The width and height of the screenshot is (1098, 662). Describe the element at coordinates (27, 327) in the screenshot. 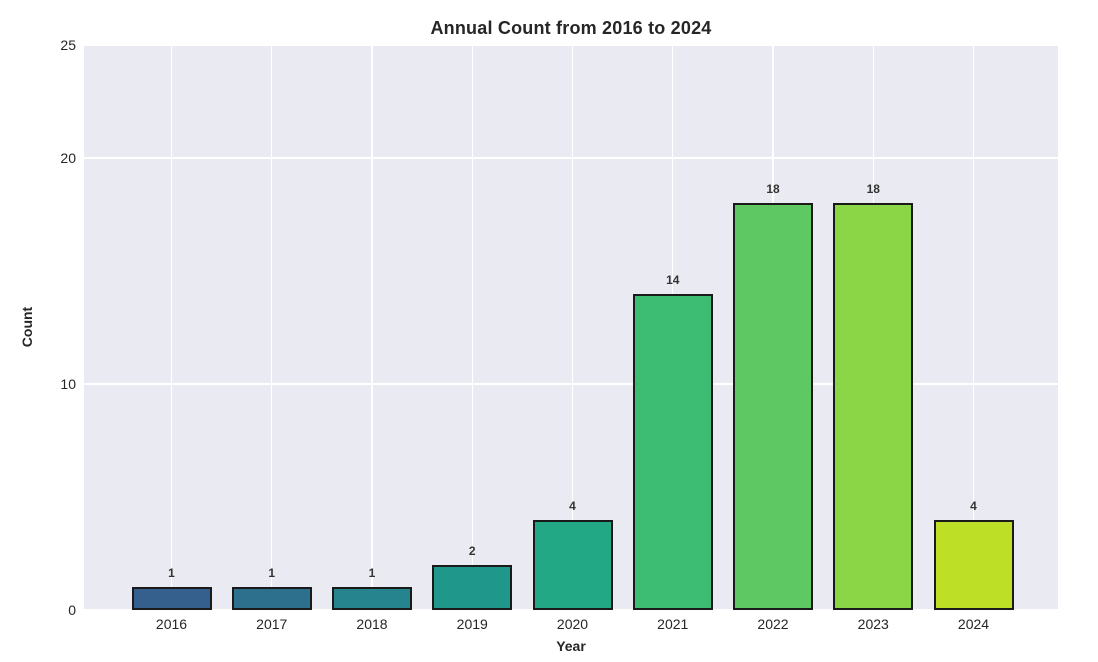

I see `y-axis-label: Count` at that location.